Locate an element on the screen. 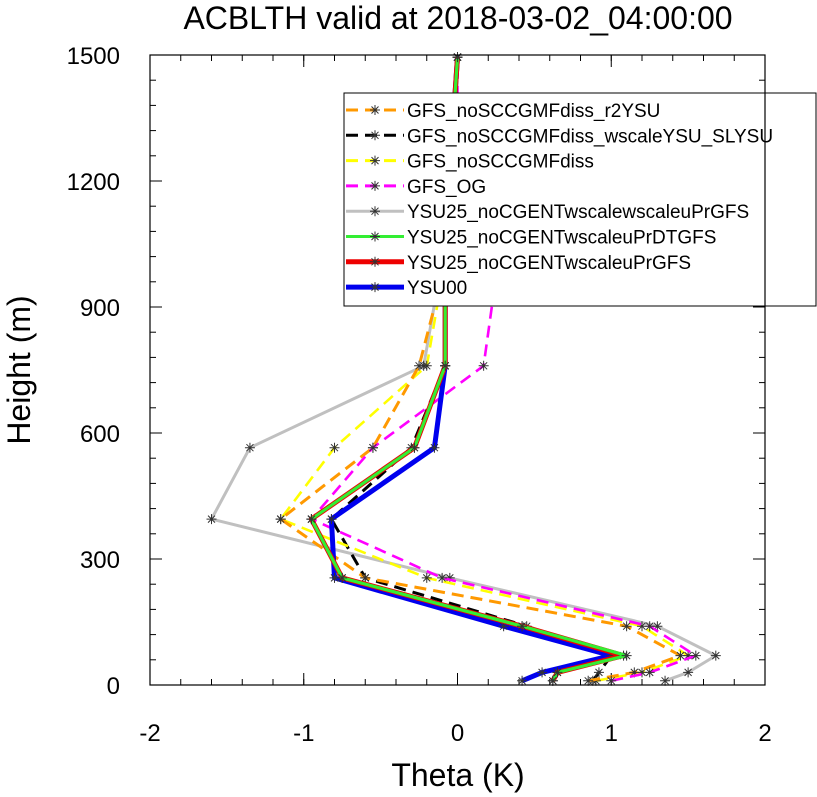 The width and height of the screenshot is (817, 797). x-axis-label: Theta (K) is located at coordinates (457, 775).